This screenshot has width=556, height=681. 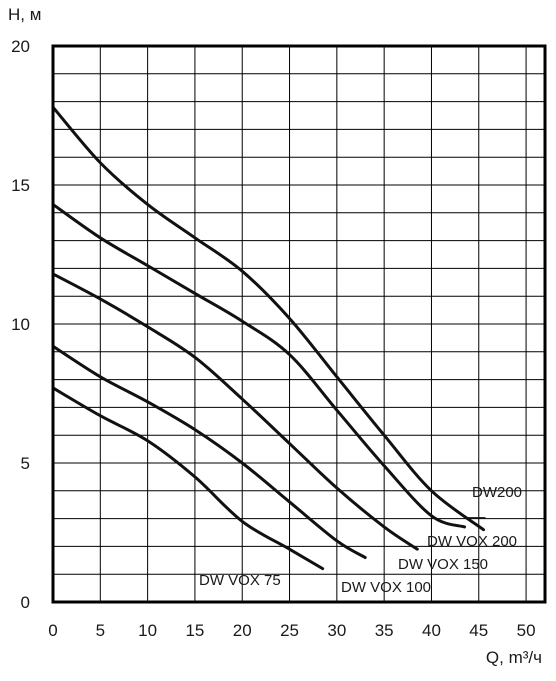 I want to click on label-dw-vox-100: DW VOX 100, so click(x=386, y=587).